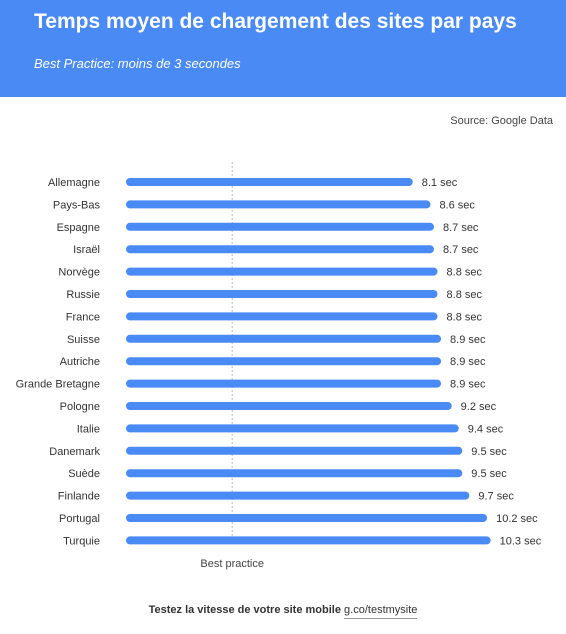 This screenshot has width=566, height=634. I want to click on category-label: Danemark, so click(74, 452).